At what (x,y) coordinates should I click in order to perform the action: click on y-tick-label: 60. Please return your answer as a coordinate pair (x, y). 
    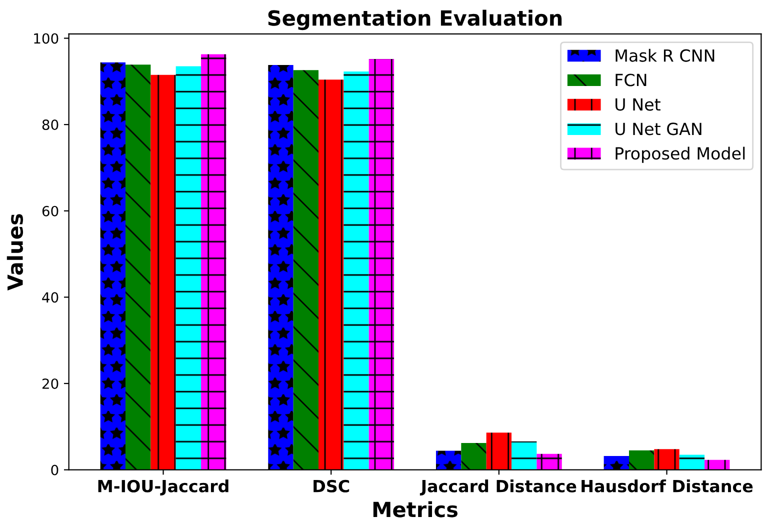
    Looking at the image, I should click on (50, 211).